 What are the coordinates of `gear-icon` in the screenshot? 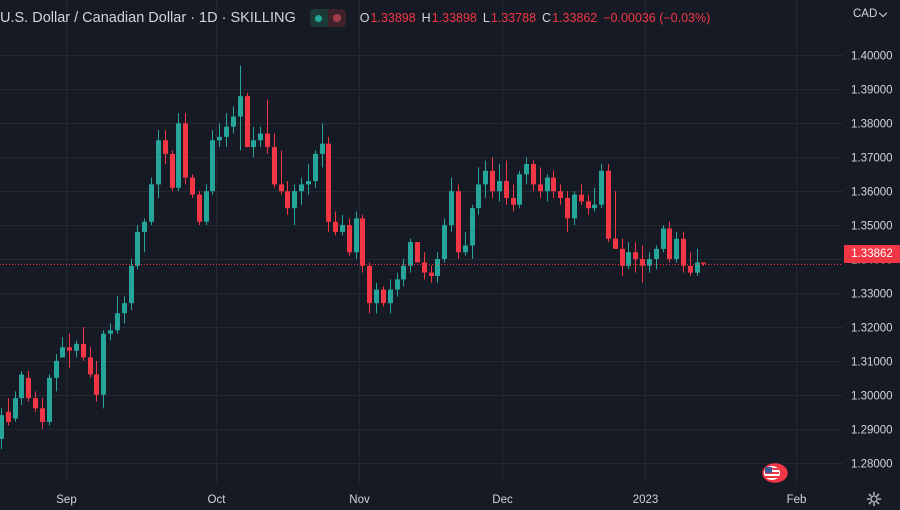 It's located at (874, 499).